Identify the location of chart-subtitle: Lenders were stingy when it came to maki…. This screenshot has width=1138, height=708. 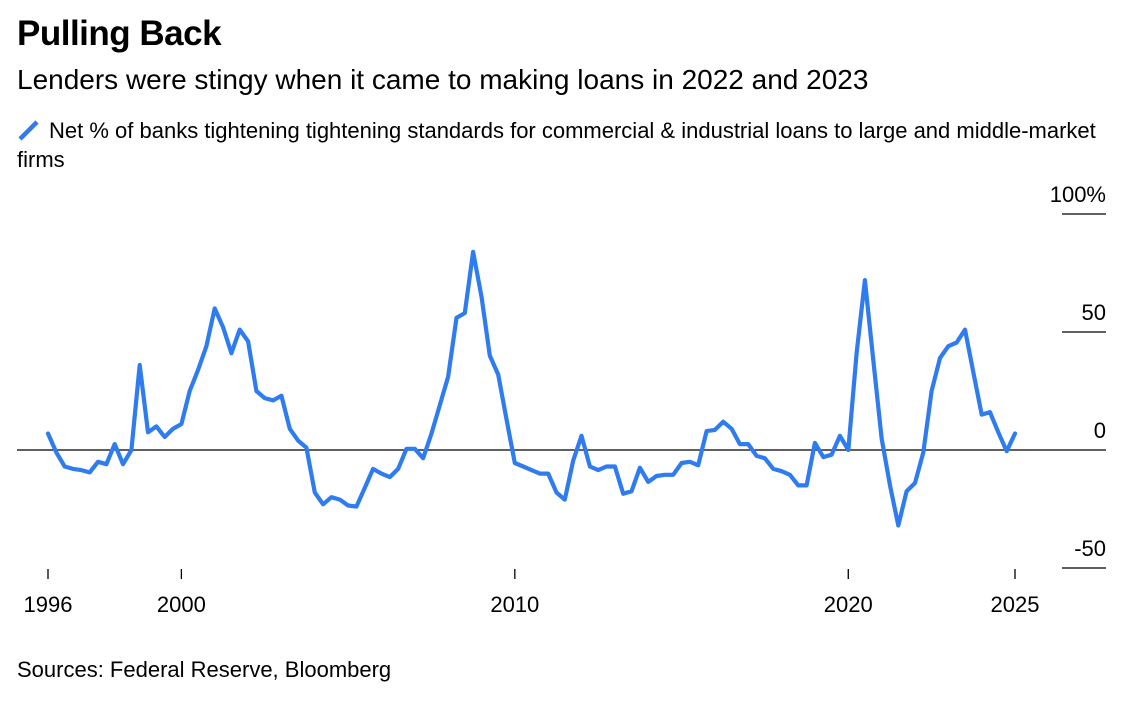
(443, 79).